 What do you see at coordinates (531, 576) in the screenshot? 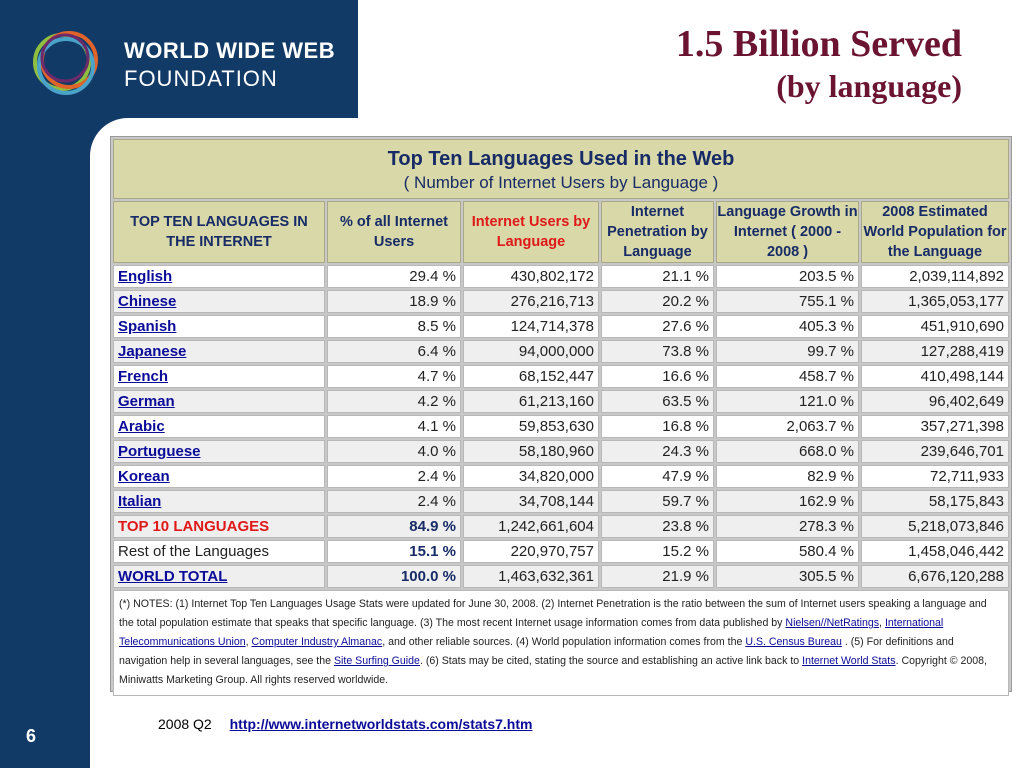
I see `table-cell: 1,463,632,361` at bounding box center [531, 576].